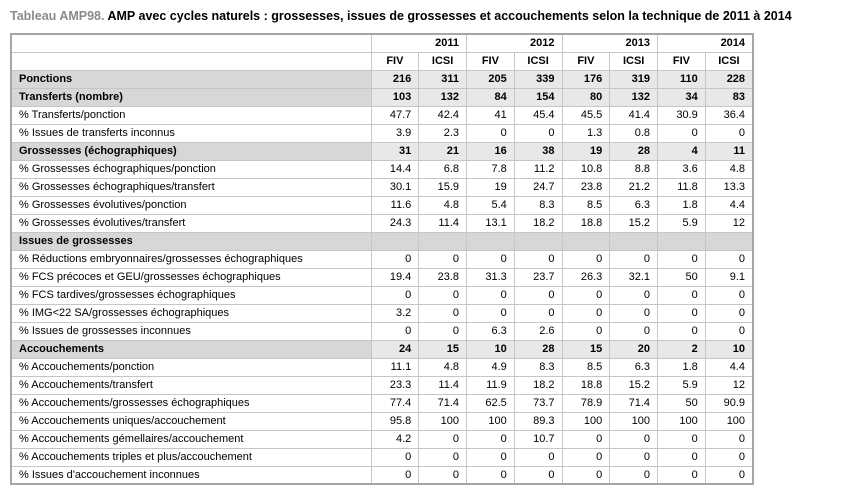 This screenshot has height=496, width=851. What do you see at coordinates (490, 367) in the screenshot?
I see `value-cell: 4.9` at bounding box center [490, 367].